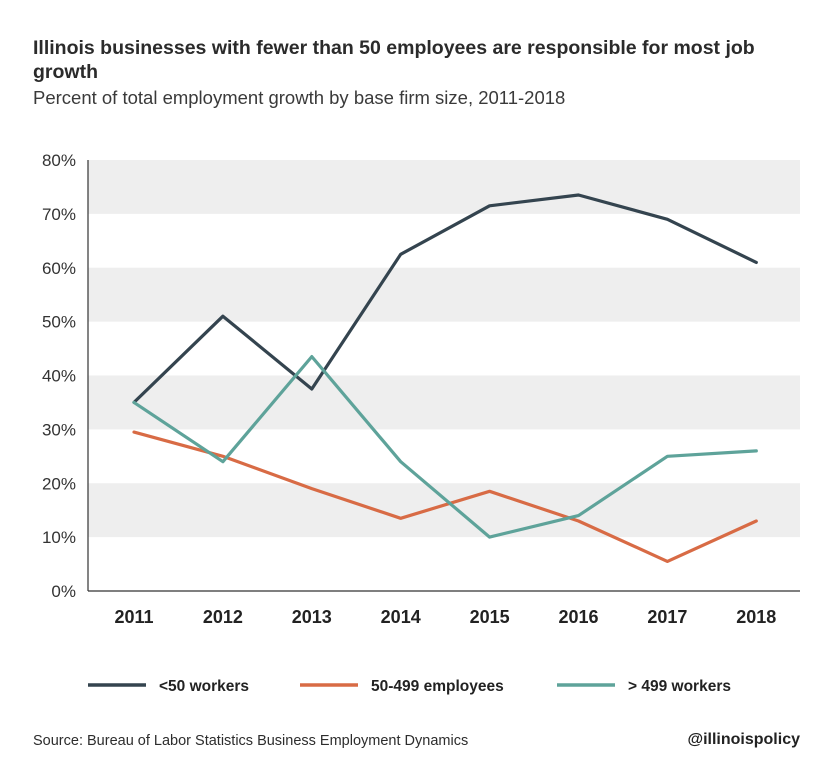 Image resolution: width=840 pixels, height=773 pixels. Describe the element at coordinates (743, 739) in the screenshot. I see `social-handle: @illinoispolicy` at that location.